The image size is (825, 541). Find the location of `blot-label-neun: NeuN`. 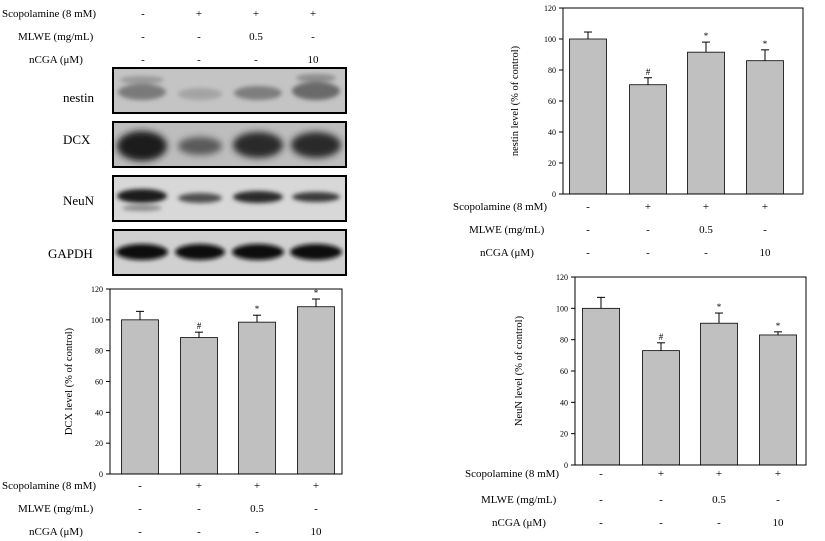

blot-label-neun: NeuN is located at coordinates (79, 200).